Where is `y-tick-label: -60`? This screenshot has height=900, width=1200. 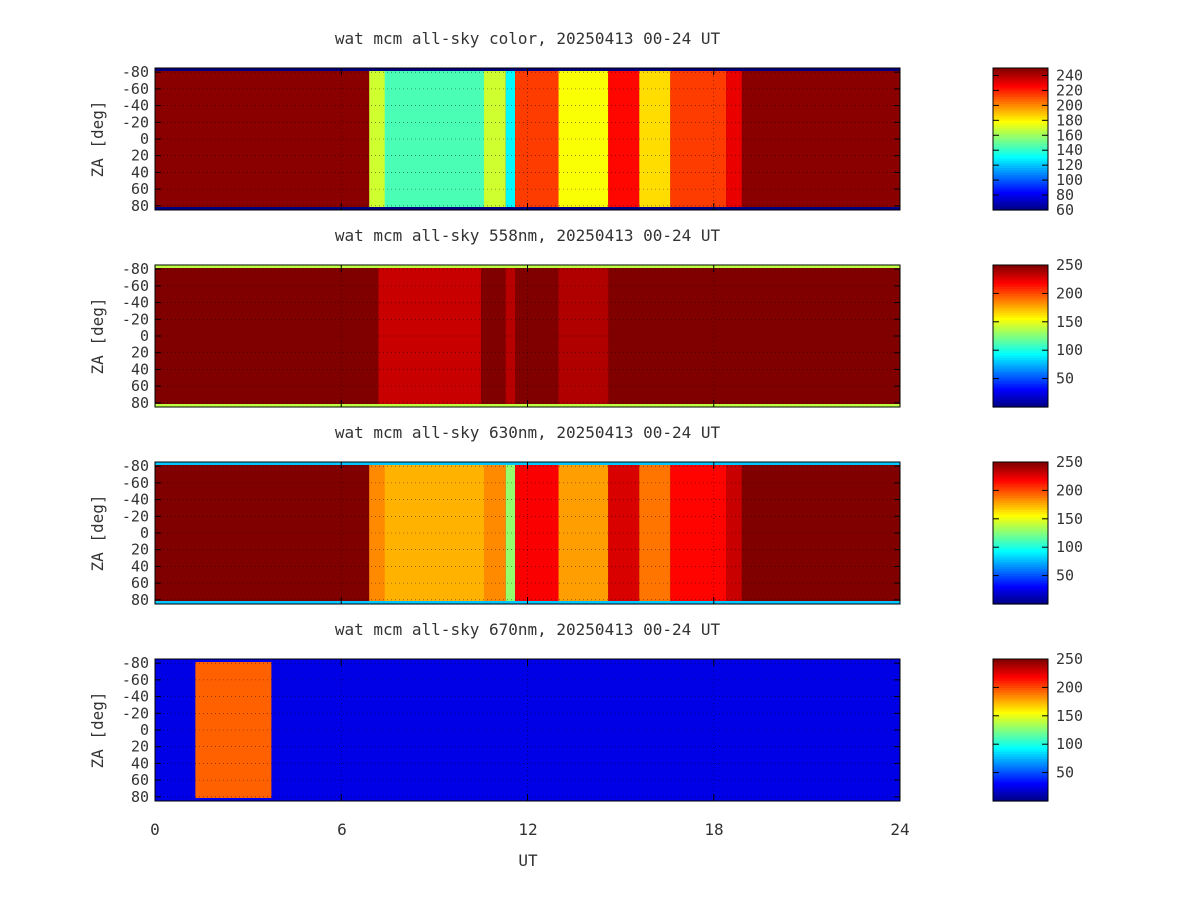 y-tick-label: -60 is located at coordinates (135, 680).